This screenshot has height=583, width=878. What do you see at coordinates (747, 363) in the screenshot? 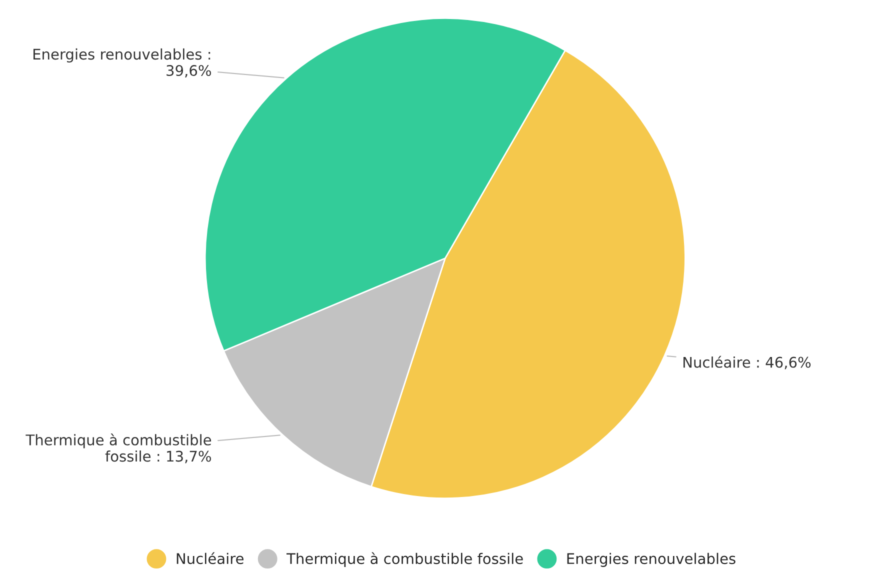
I see `data-label: Nucléaire : 46,6%` at bounding box center [747, 363].